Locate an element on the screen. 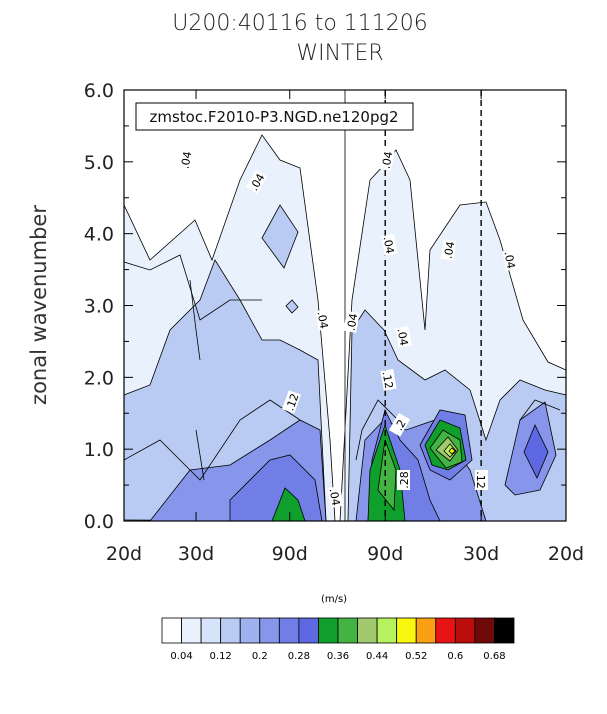 The height and width of the screenshot is (714, 607). colorbar-label-2: 0.2 is located at coordinates (260, 656).